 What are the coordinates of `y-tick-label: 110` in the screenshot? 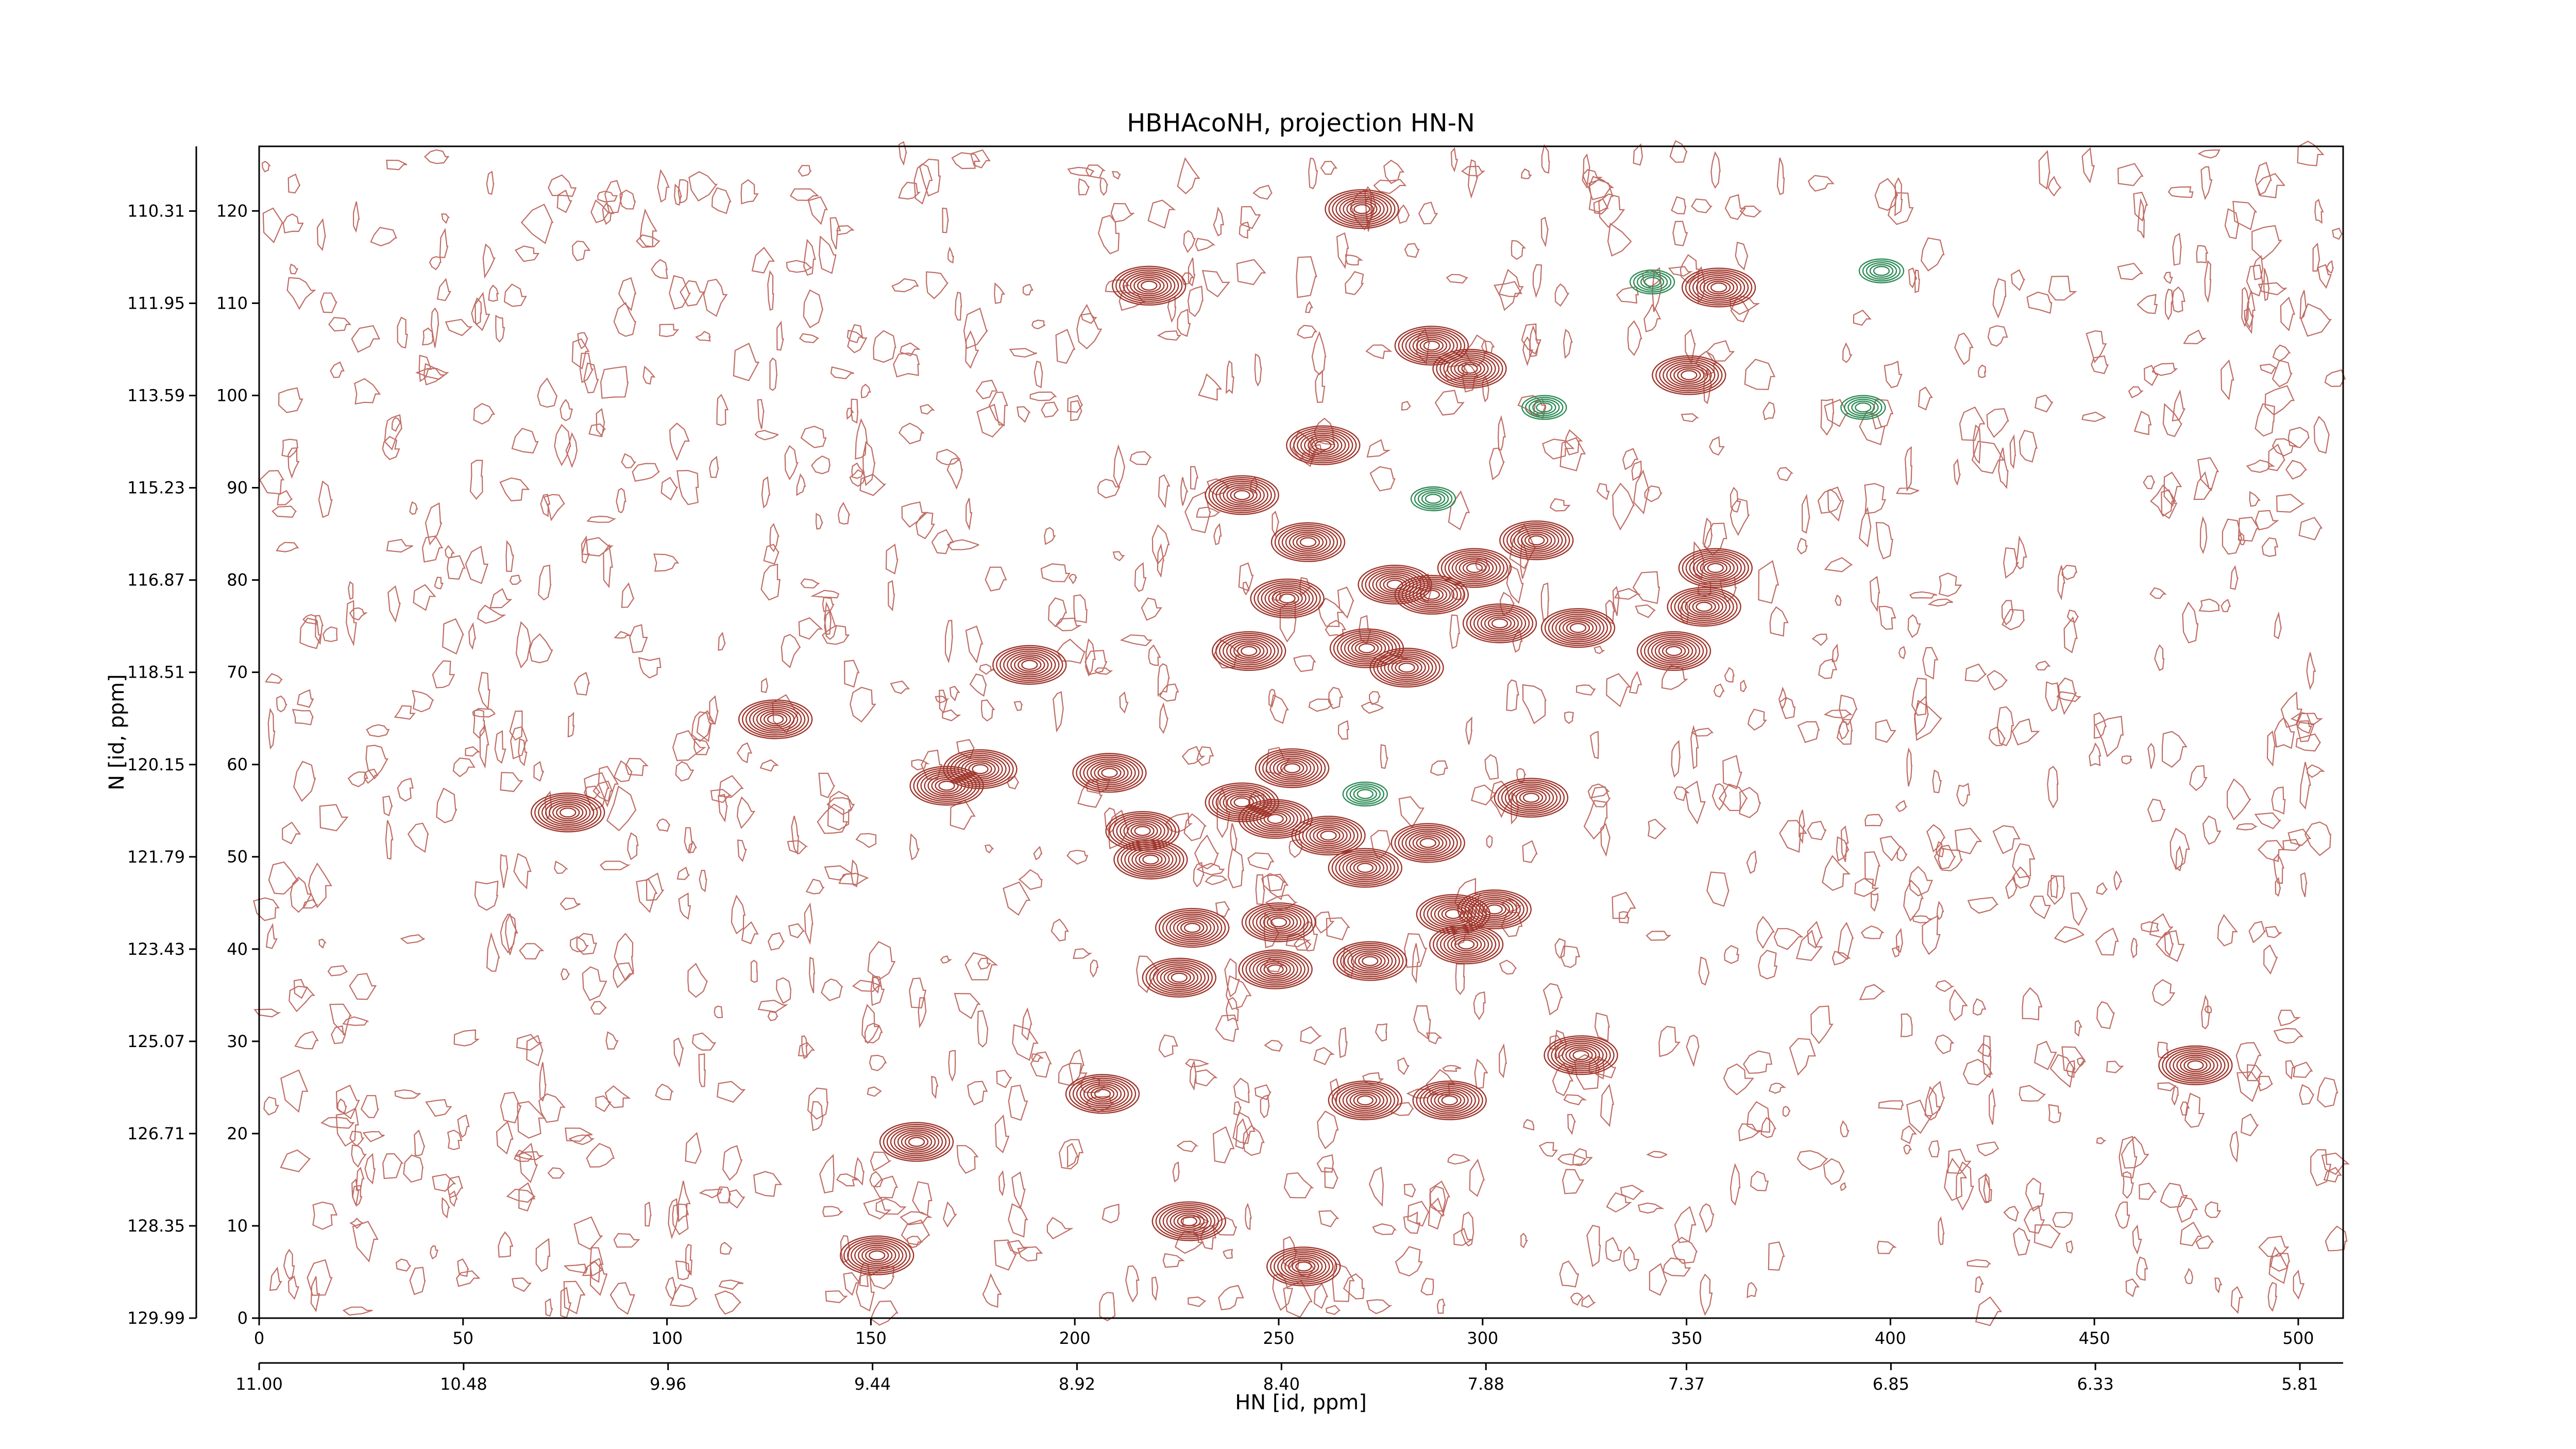 It's located at (232, 303).